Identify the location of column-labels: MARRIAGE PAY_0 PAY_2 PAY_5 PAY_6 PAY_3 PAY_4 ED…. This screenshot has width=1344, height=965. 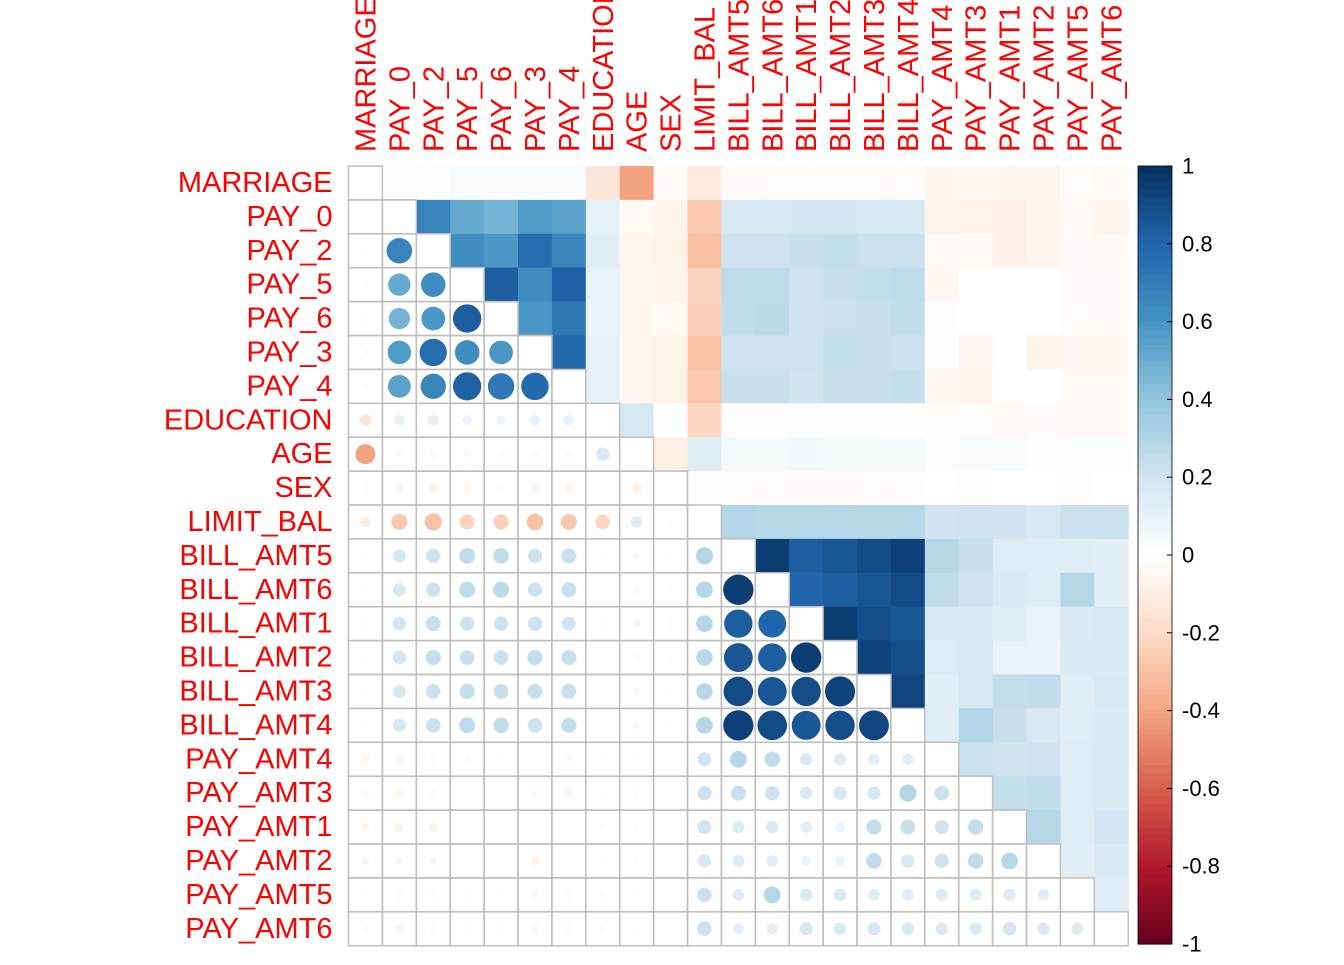
(739, 76).